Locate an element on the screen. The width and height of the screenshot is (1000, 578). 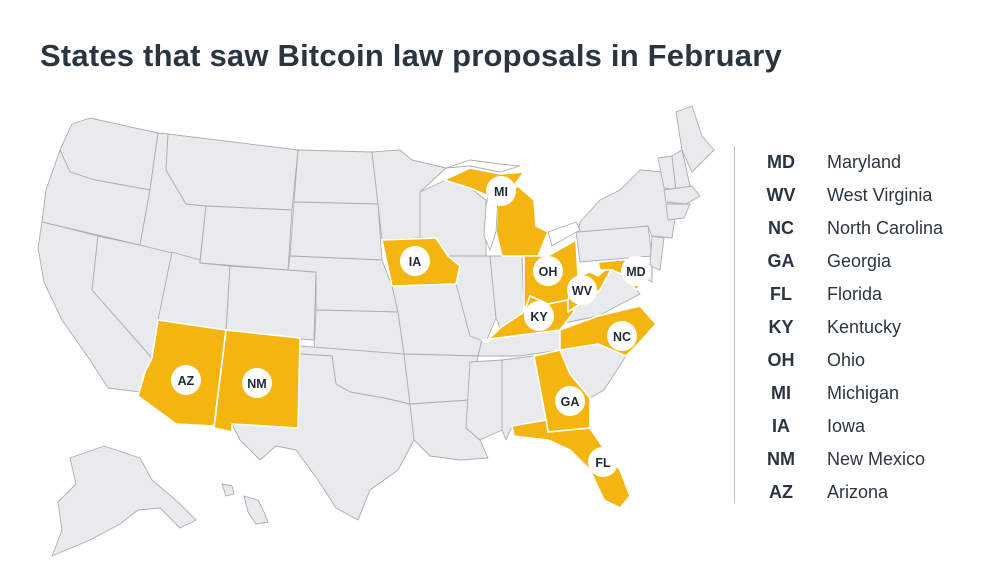
label-IA: IA is located at coordinates (415, 261).